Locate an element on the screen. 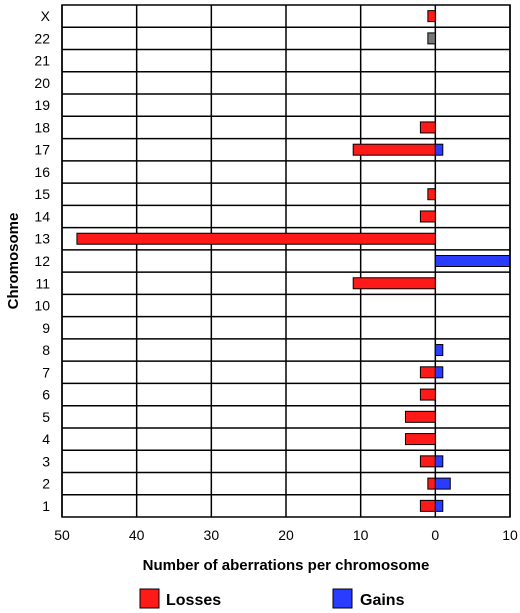  y-tick-label: 10 is located at coordinates (42, 306).